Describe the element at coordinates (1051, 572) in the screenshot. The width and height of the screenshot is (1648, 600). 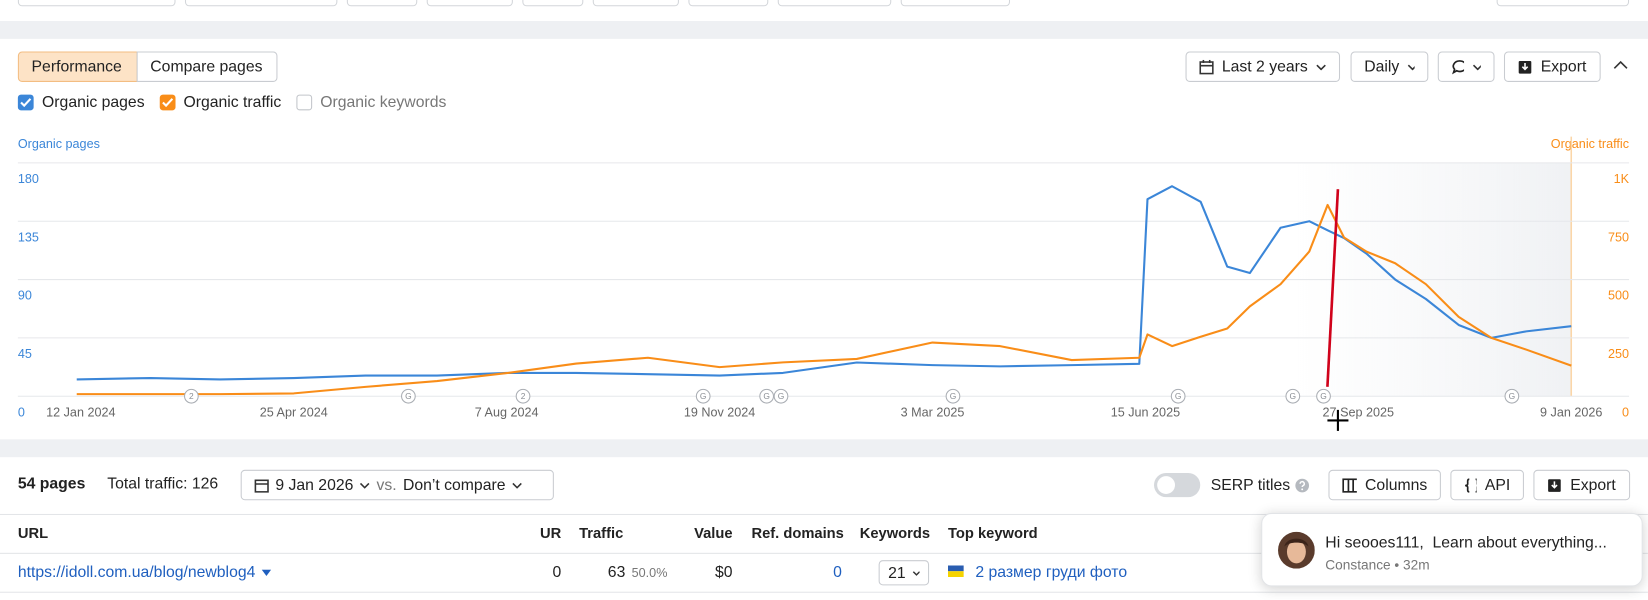
I see `top-keyword-link: 2 размер груди фото` at that location.